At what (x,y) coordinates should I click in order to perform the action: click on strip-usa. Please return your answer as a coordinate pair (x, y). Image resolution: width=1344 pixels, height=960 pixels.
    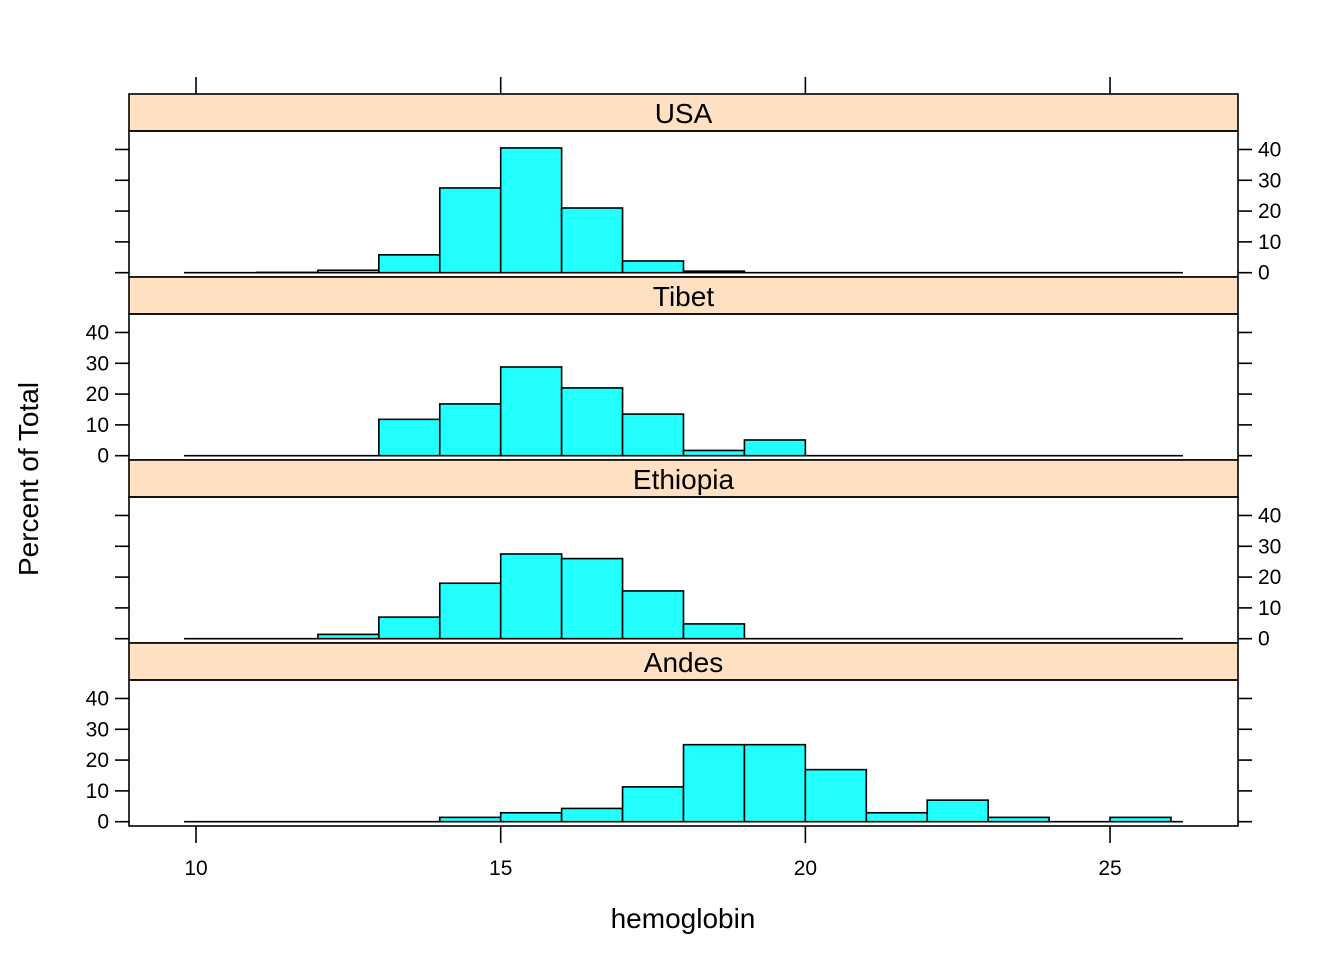
    Looking at the image, I should click on (683, 112).